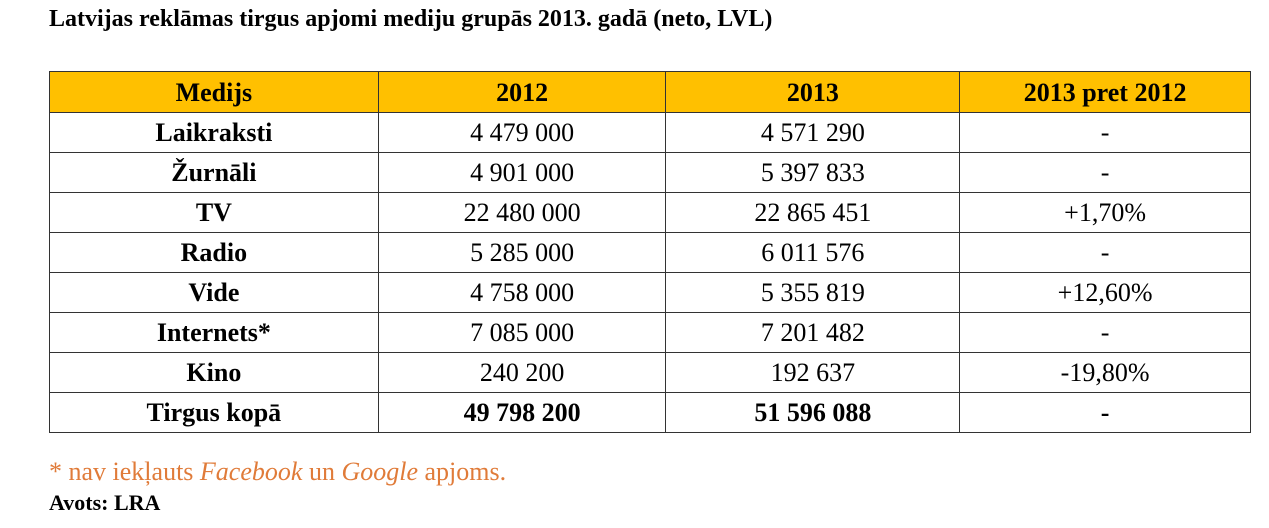  What do you see at coordinates (124, 471) in the screenshot?
I see `footnote-prefix: * nav iekļauts` at bounding box center [124, 471].